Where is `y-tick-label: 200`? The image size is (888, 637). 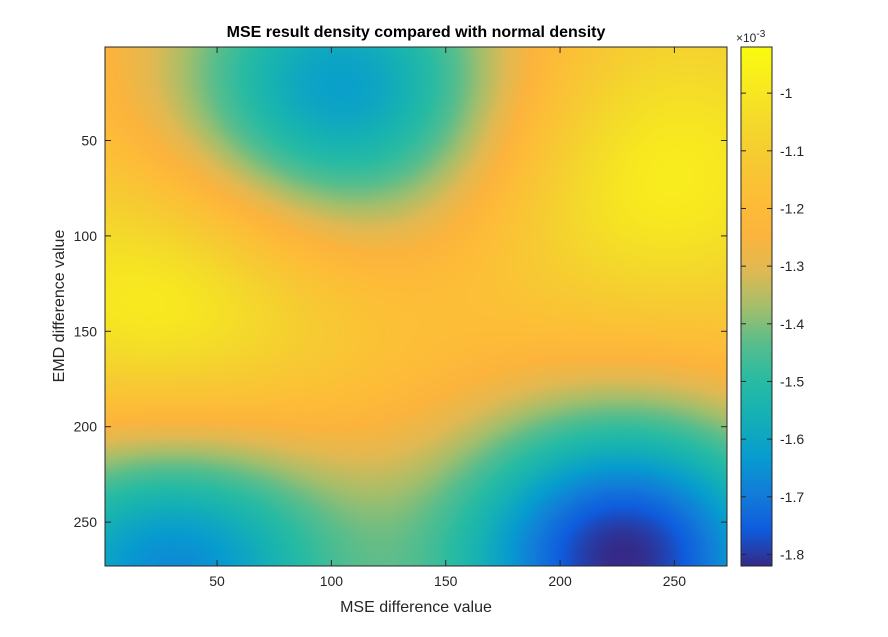 y-tick-label: 200 is located at coordinates (86, 427).